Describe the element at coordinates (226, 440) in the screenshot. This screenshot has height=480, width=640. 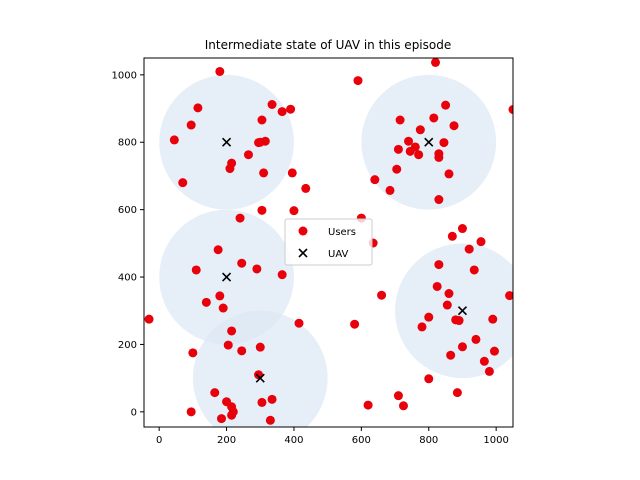
I see `x-tick-label: 200` at that location.